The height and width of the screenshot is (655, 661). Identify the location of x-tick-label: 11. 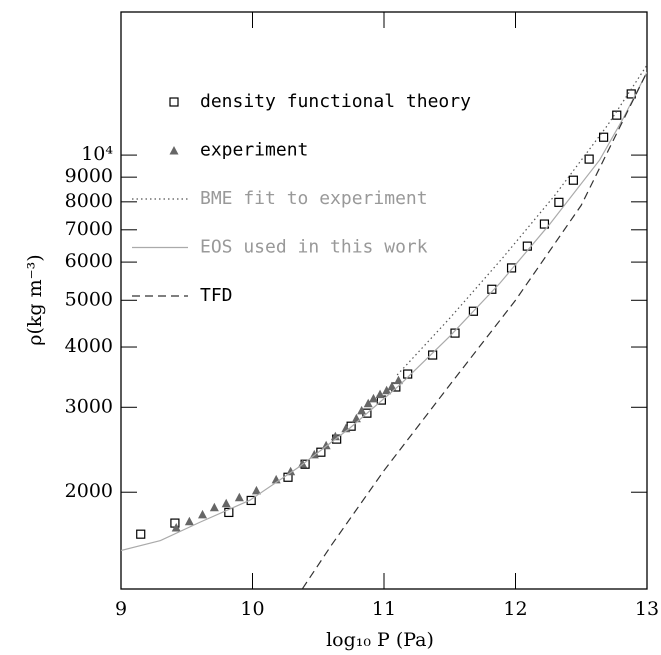
(384, 609).